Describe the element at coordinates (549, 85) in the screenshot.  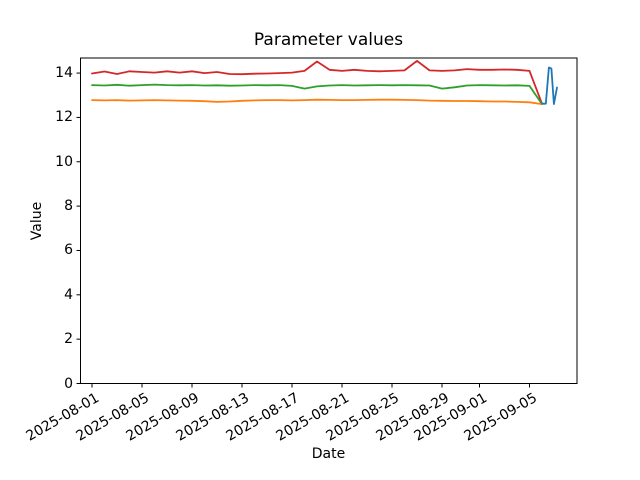
I see `line-parameter-blue` at that location.